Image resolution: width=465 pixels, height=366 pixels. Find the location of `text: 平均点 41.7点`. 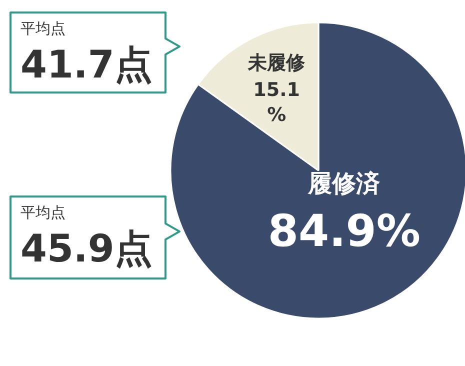

text: 平均点 41.7点 is located at coordinates (86, 53).